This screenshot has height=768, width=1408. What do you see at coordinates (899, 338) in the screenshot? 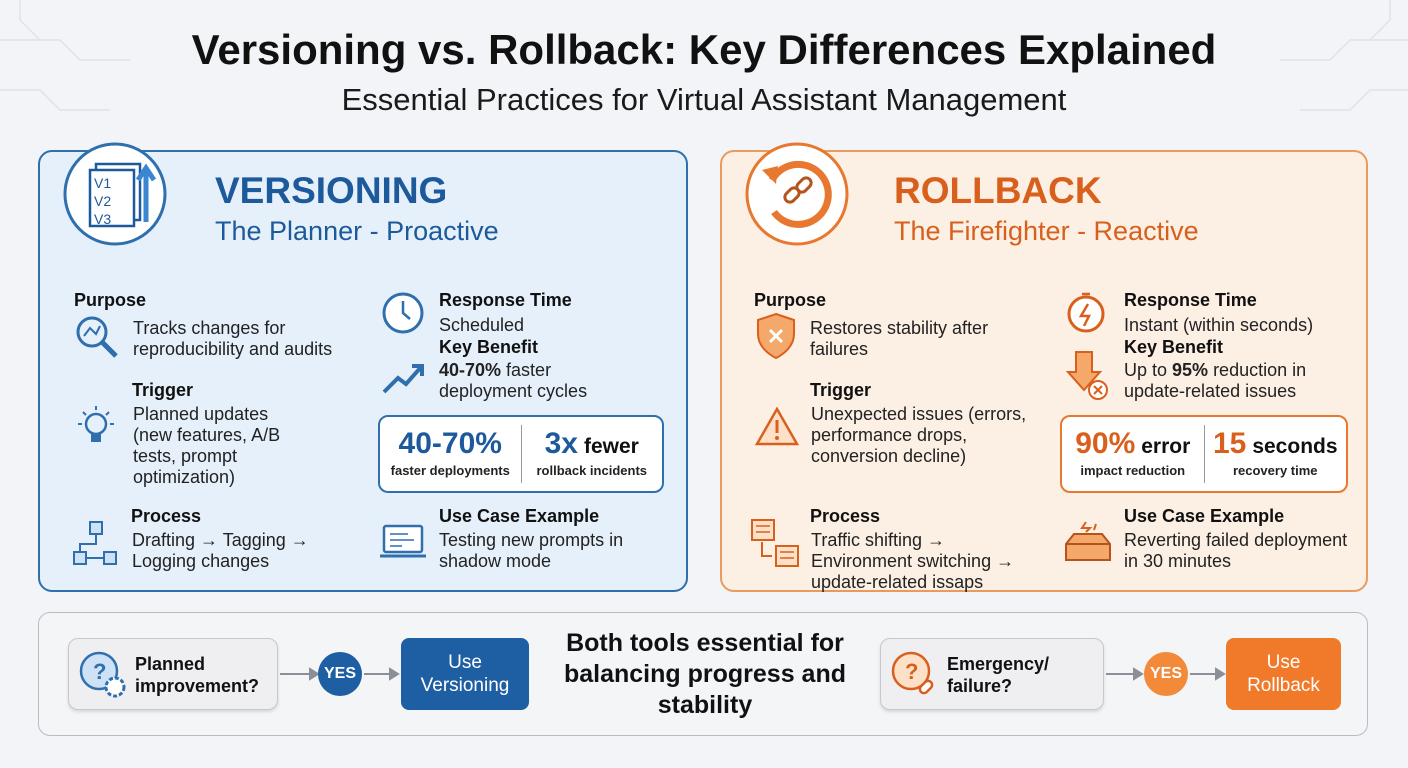
I see `purpose-text: Restores stability after failures` at bounding box center [899, 338].